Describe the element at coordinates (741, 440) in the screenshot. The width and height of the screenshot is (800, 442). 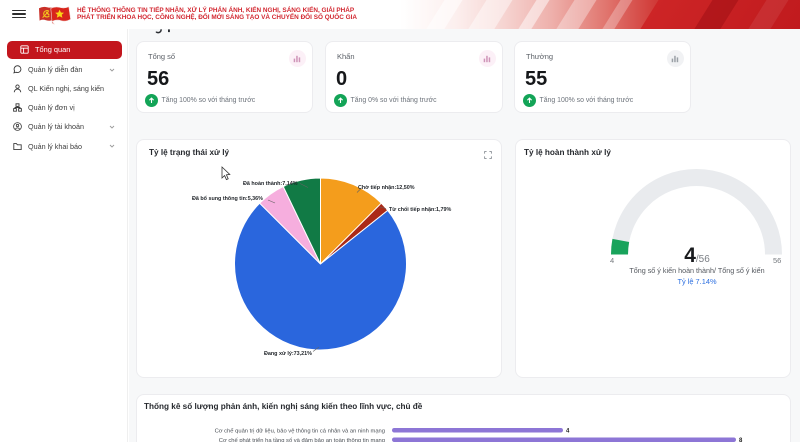
I see `svg-text: 8` at that location.